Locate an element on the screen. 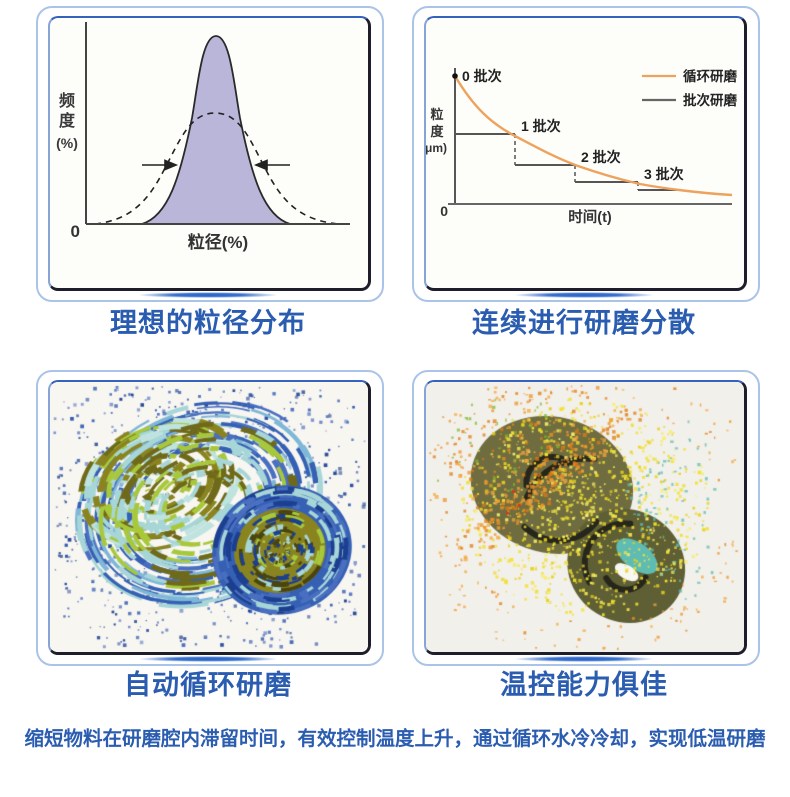 This screenshot has height=797, width=790. caption-particle-distribution: 理想的粒径分布 is located at coordinates (208, 323).